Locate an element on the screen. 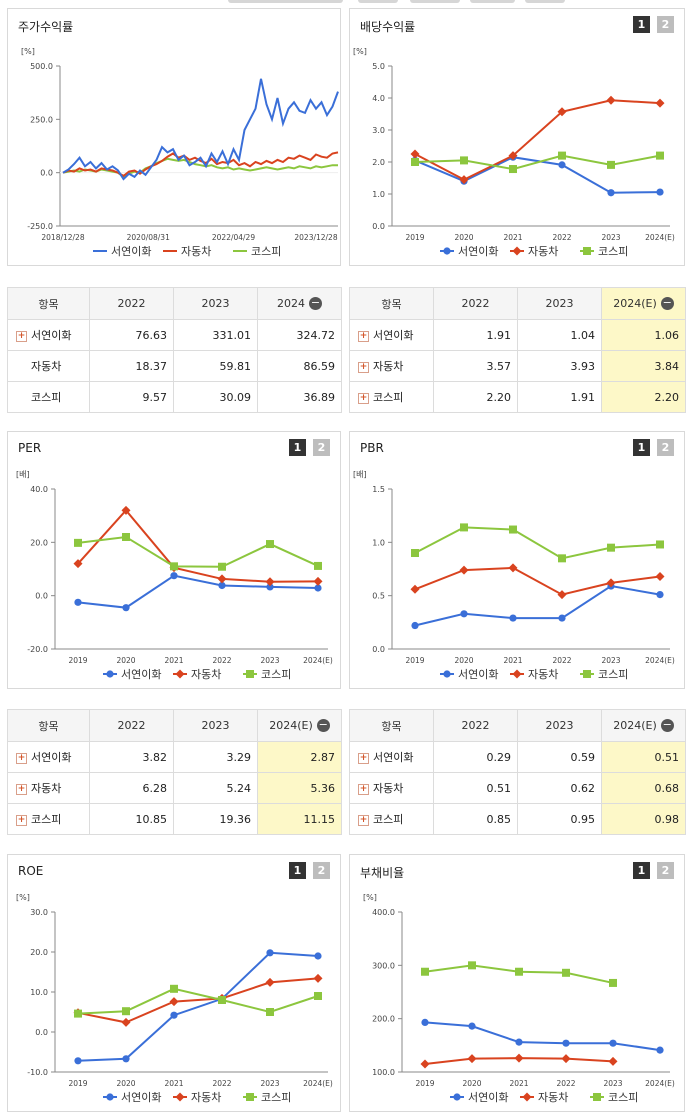  table-row: + 서연이화 1.91 1.04 1.06 is located at coordinates (517, 335).